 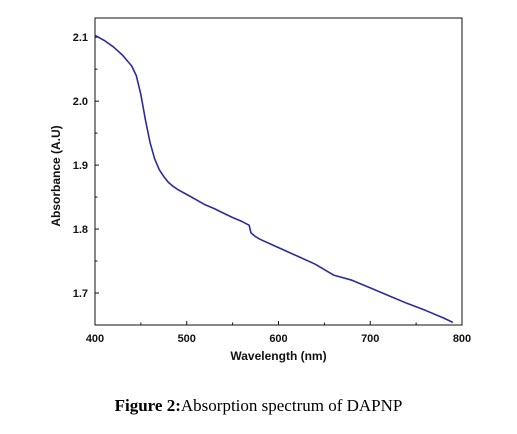 What do you see at coordinates (278, 356) in the screenshot?
I see `x-axis-title: Wavelength (nm)` at bounding box center [278, 356].